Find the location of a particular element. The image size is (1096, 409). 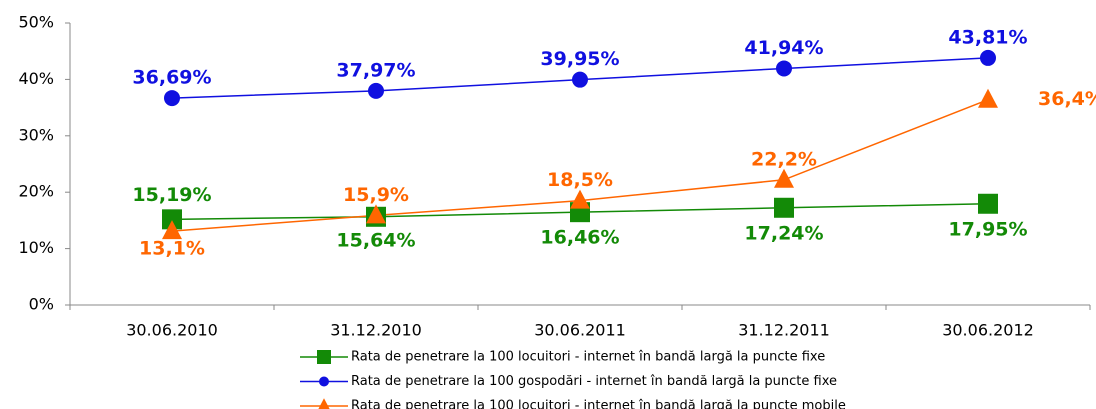

x-tick-label: 30.06.2010 is located at coordinates (172, 330).